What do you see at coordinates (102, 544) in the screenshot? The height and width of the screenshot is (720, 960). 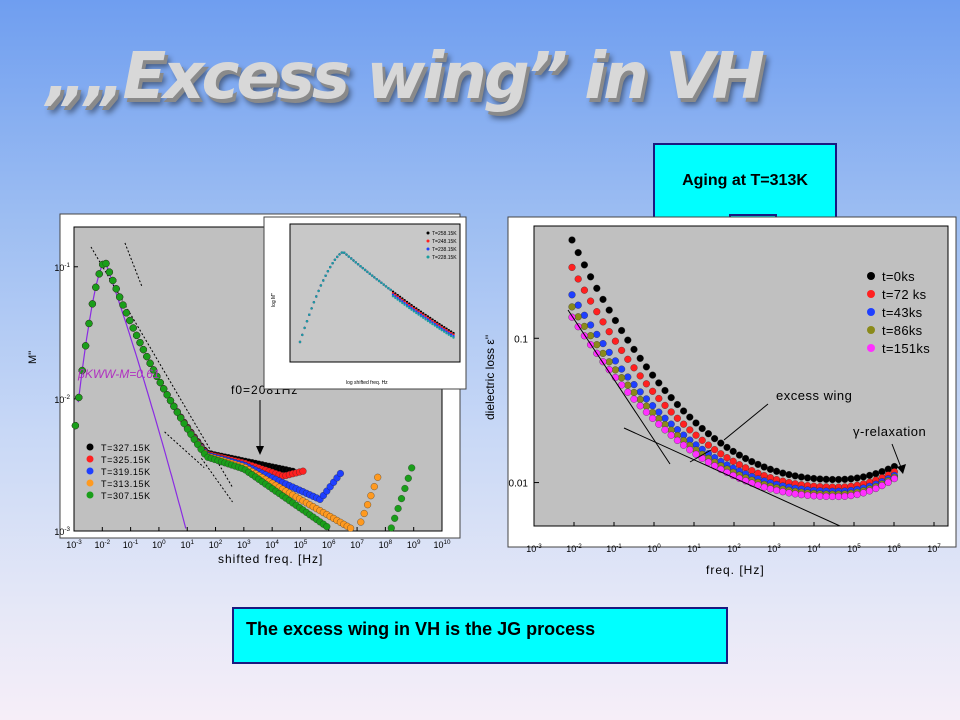 I see `tick-label: 10⁻²` at bounding box center [102, 544].